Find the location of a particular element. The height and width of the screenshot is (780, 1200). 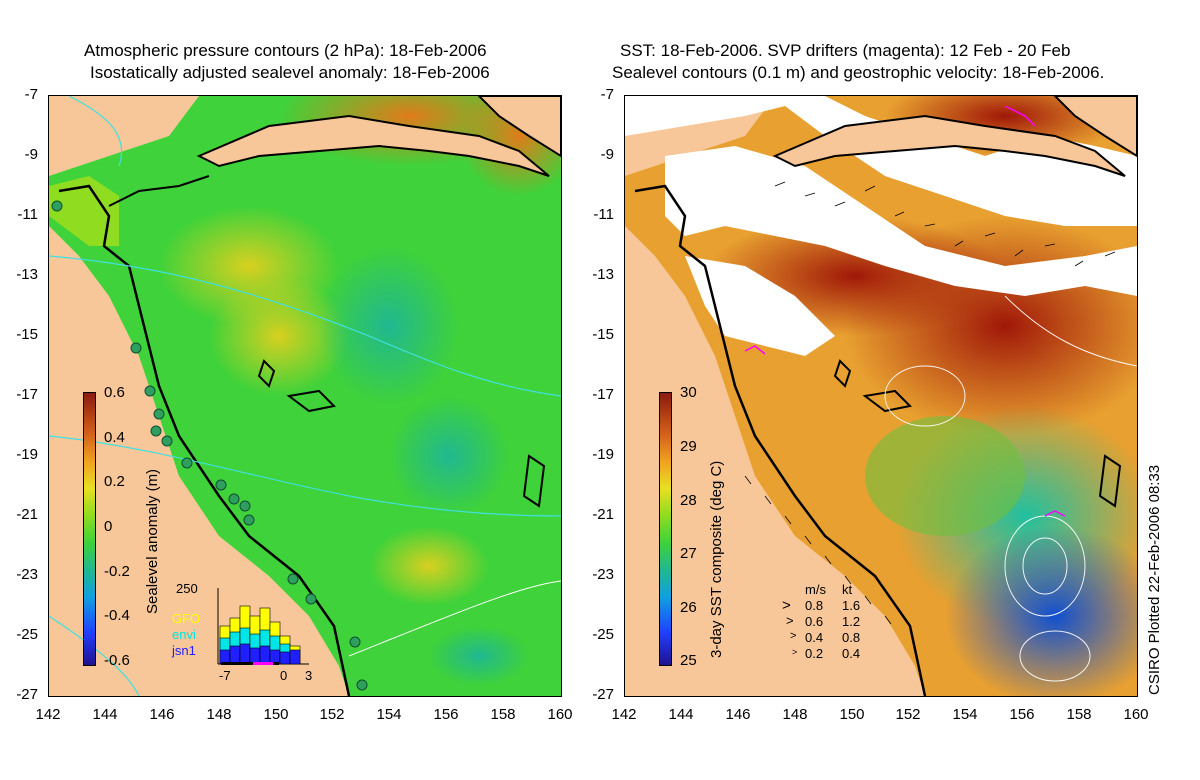

velocity-legend-kt: 1.2 is located at coordinates (851, 621).